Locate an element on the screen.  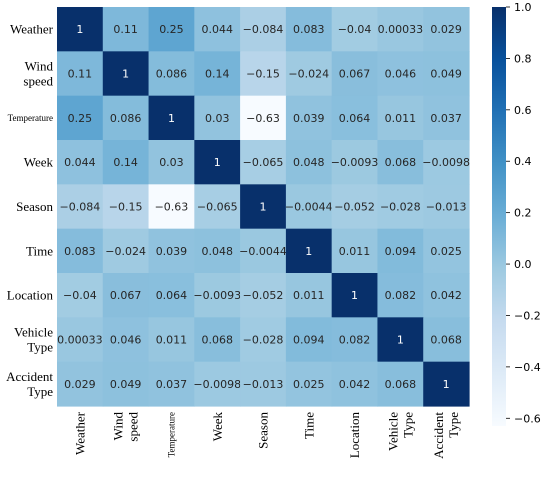
cell-value-r2-c6: 0.064 is located at coordinates (355, 118).